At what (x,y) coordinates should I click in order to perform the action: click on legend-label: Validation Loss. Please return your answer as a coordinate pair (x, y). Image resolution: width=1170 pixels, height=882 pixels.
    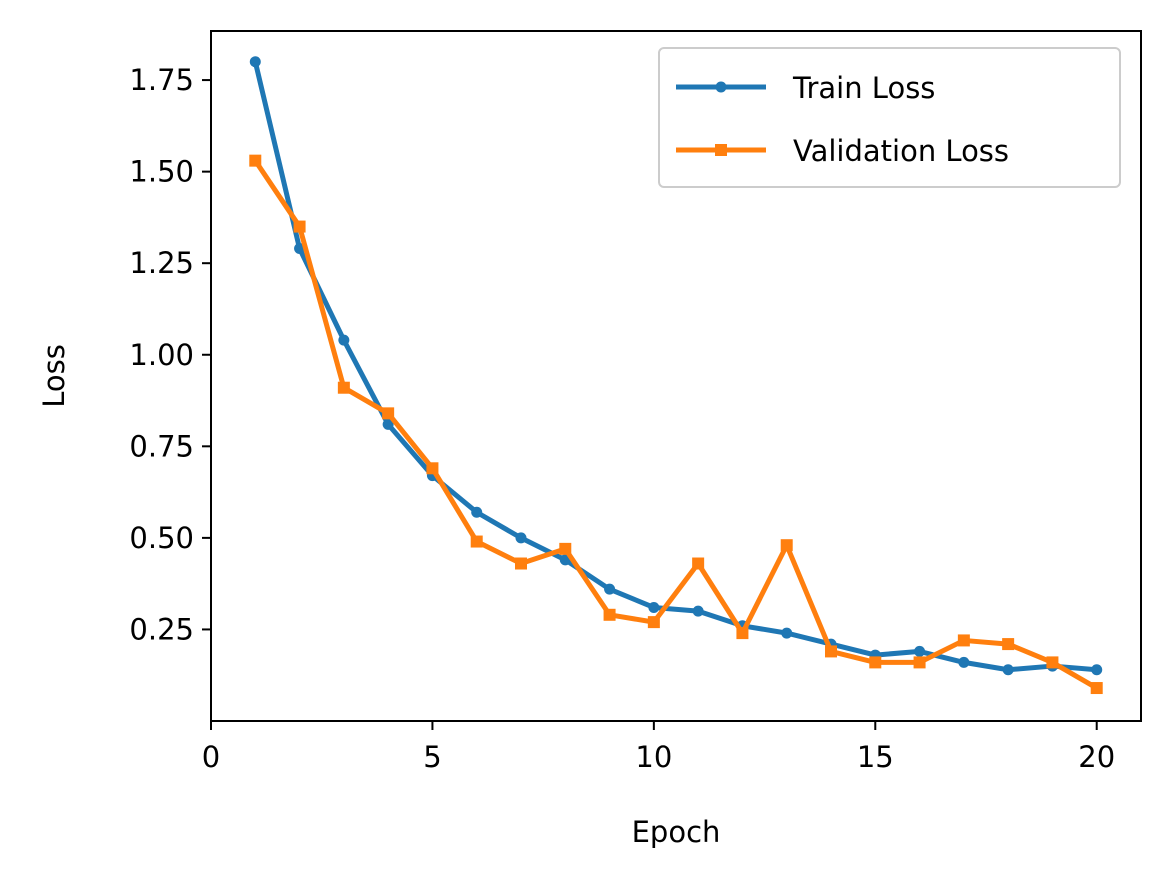
    Looking at the image, I should click on (901, 151).